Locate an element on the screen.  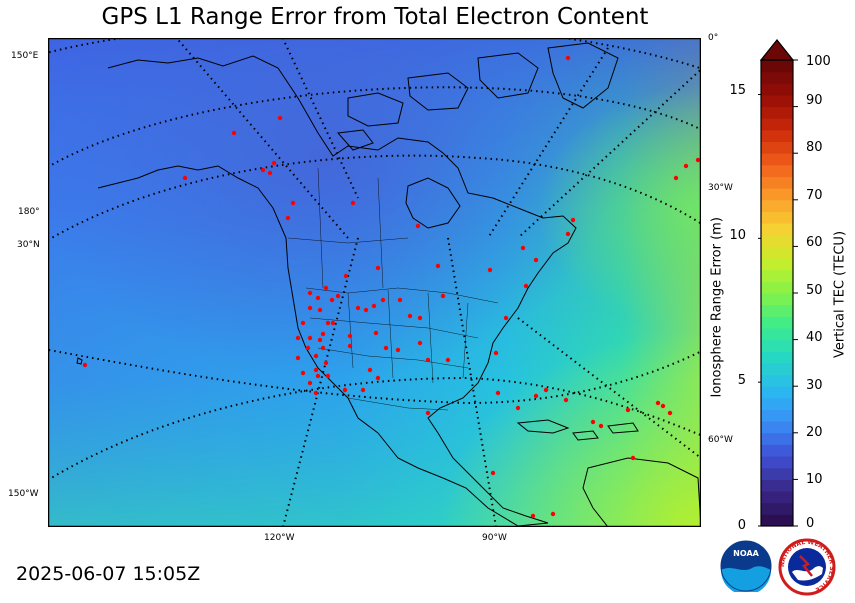
nws-logo: NATIONAL WEATHER SERVICE is located at coordinates (807, 567).